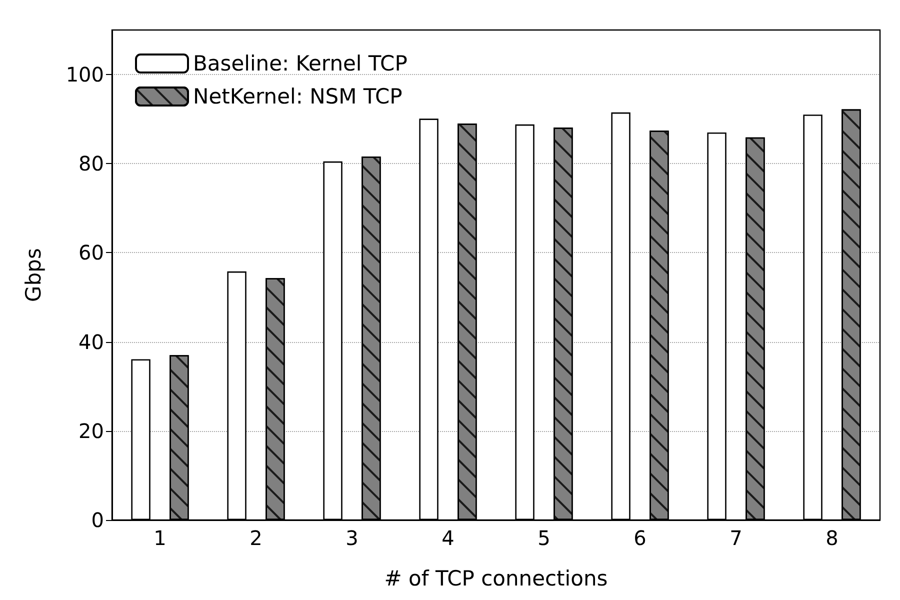  Describe the element at coordinates (544, 538) in the screenshot. I see `x-tick-label: 5` at that location.